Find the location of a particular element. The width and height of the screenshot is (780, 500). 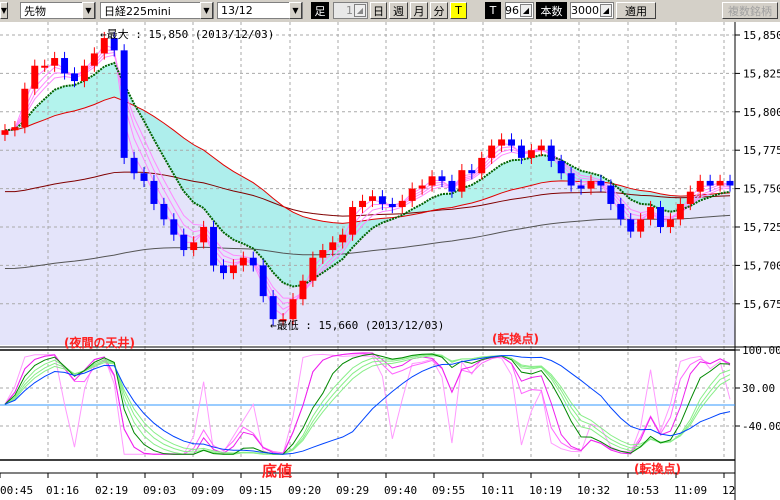

time-tick-label: 10:32 is located at coordinates (593, 490).